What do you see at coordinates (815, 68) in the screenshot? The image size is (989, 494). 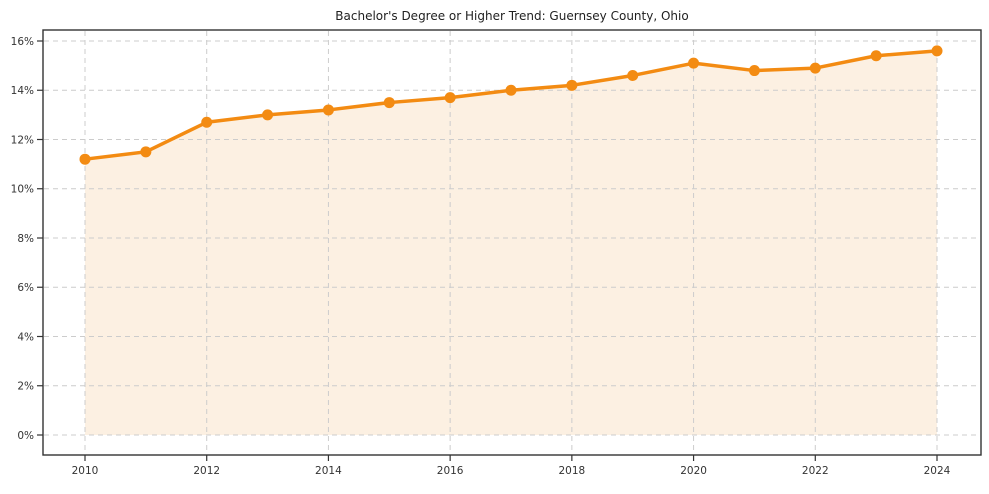 I see `data-point-2022` at bounding box center [815, 68].